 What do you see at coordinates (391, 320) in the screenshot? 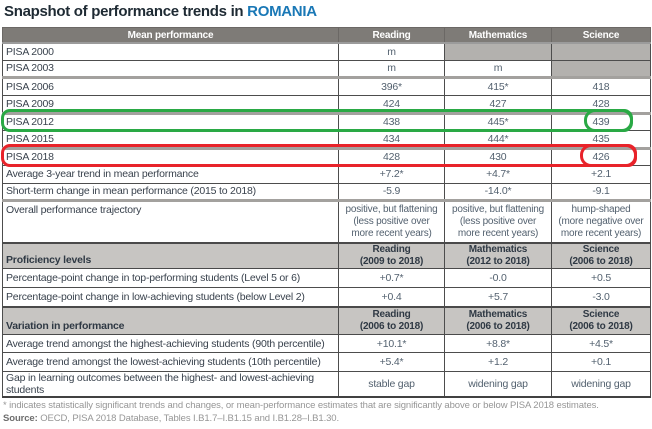
I see `header-reading-period: Reading (2006 to 2018)` at bounding box center [391, 320].